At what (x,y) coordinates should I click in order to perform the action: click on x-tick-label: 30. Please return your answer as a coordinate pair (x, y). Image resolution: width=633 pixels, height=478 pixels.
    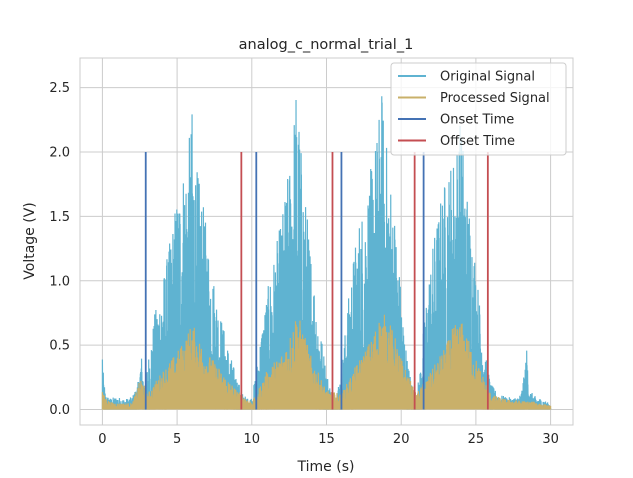
    Looking at the image, I should click on (550, 439).